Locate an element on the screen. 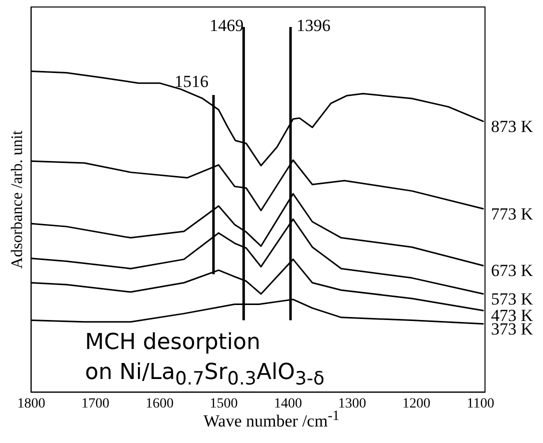 This screenshot has width=543, height=443. x-tick-label: 1800 is located at coordinates (31, 404).